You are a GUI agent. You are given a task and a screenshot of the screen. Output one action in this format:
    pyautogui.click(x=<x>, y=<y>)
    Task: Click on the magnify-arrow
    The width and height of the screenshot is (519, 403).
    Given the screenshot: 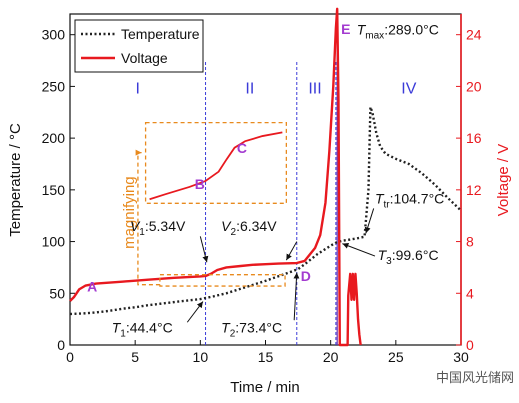 What is the action you would take?
    pyautogui.click(x=147, y=217)
    